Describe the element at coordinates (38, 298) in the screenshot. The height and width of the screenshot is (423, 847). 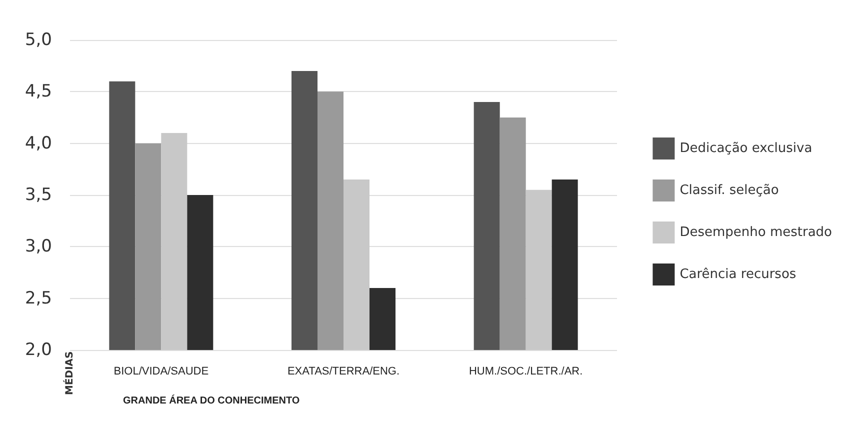
I see `y-tick-label: 2,5` at that location.